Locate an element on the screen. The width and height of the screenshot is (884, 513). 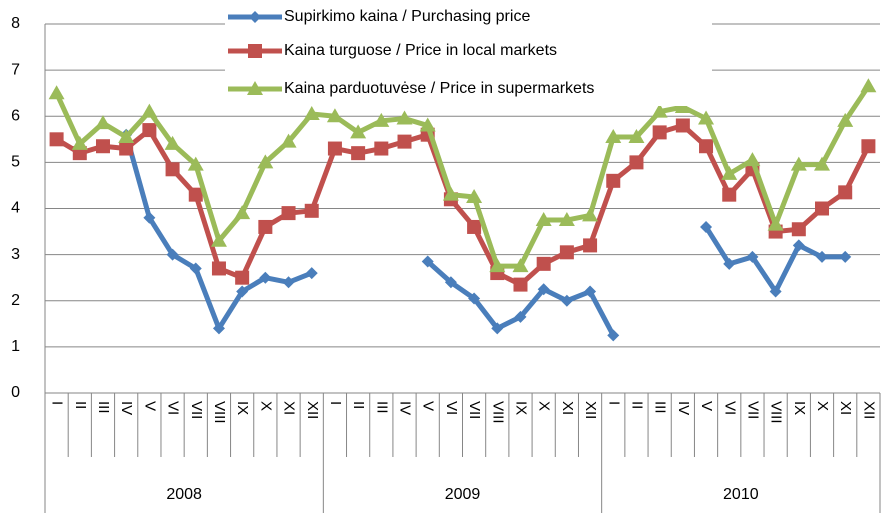
x-group-label: 2009 is located at coordinates (463, 494).